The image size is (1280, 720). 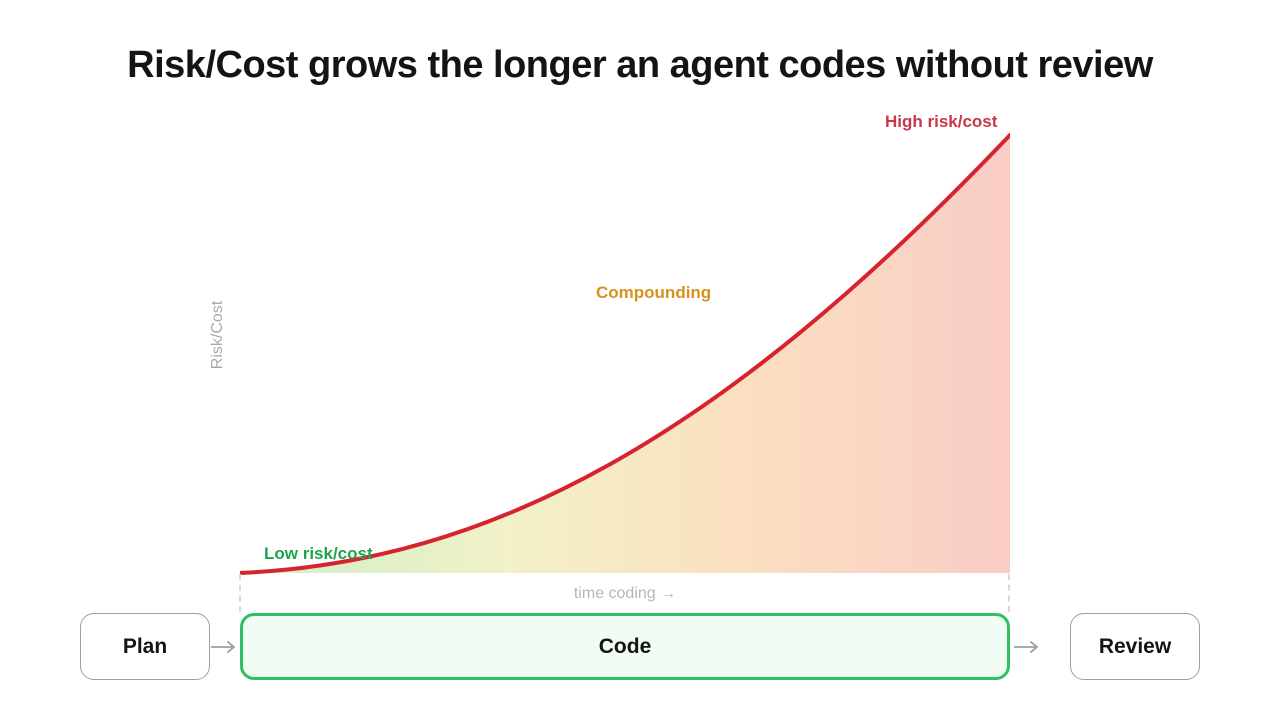 I want to click on high-risk-label: High risk/cost, so click(x=941, y=121).